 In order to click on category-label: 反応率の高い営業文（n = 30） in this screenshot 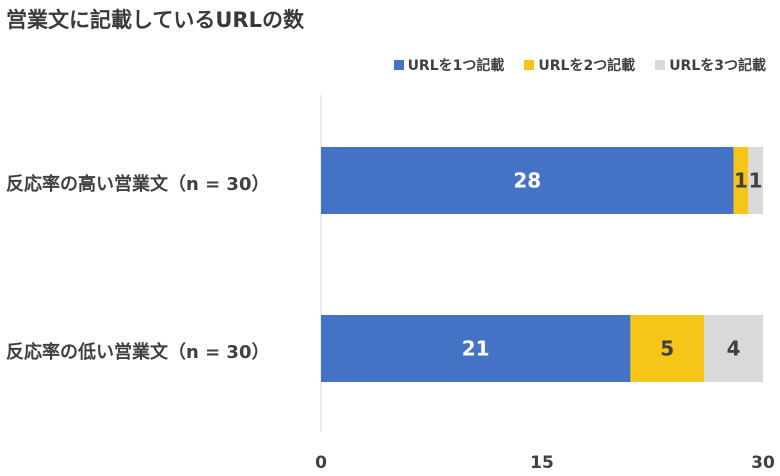, I will do `click(138, 184)`.